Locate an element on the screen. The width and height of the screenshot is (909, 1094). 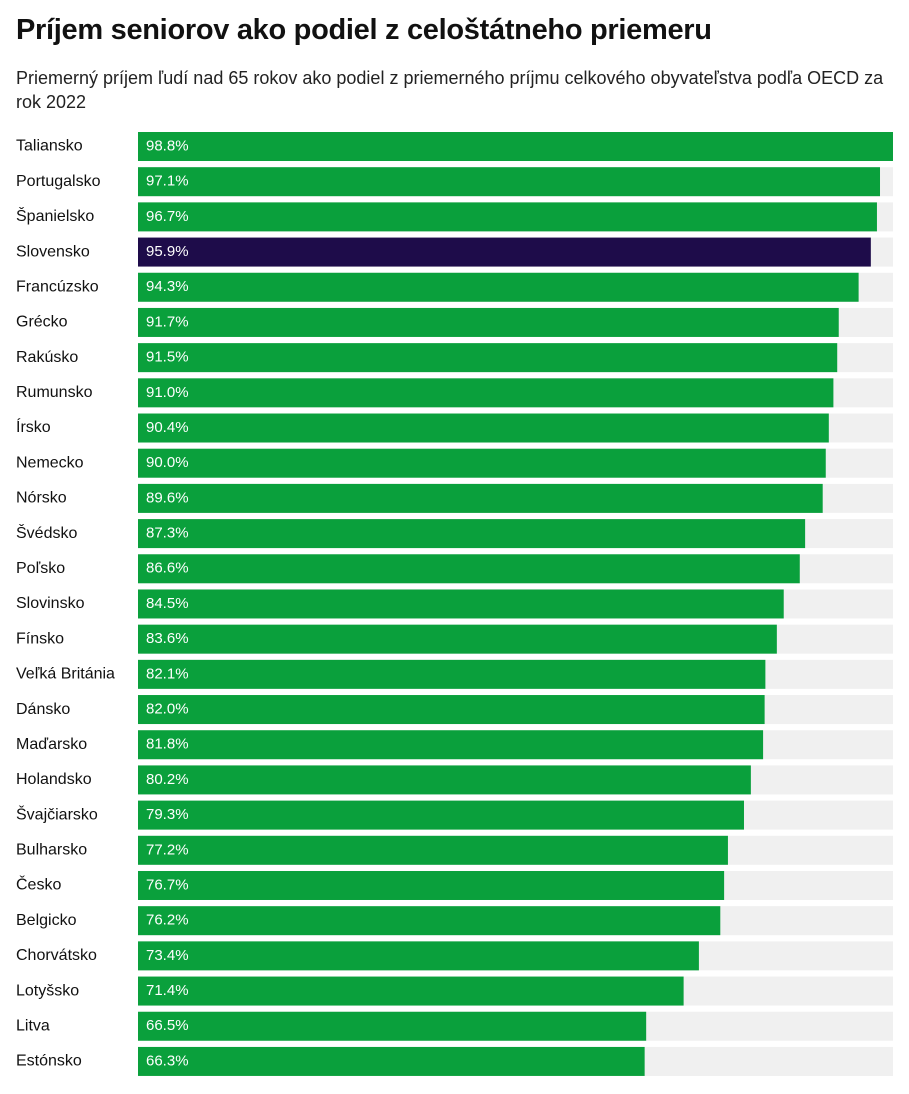
category-label: Rakúsko is located at coordinates (47, 357).